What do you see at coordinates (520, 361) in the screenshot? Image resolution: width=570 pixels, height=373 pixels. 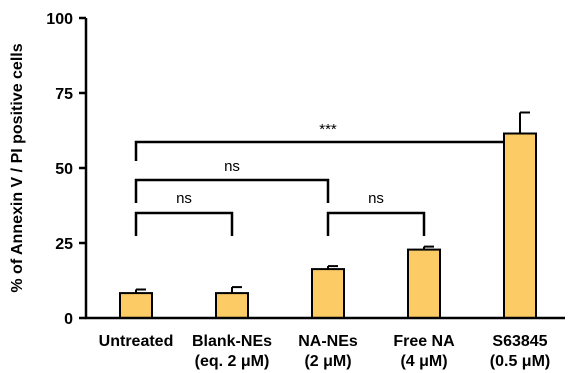 I see `x-category-label: (0.5 μM)` at bounding box center [520, 361].